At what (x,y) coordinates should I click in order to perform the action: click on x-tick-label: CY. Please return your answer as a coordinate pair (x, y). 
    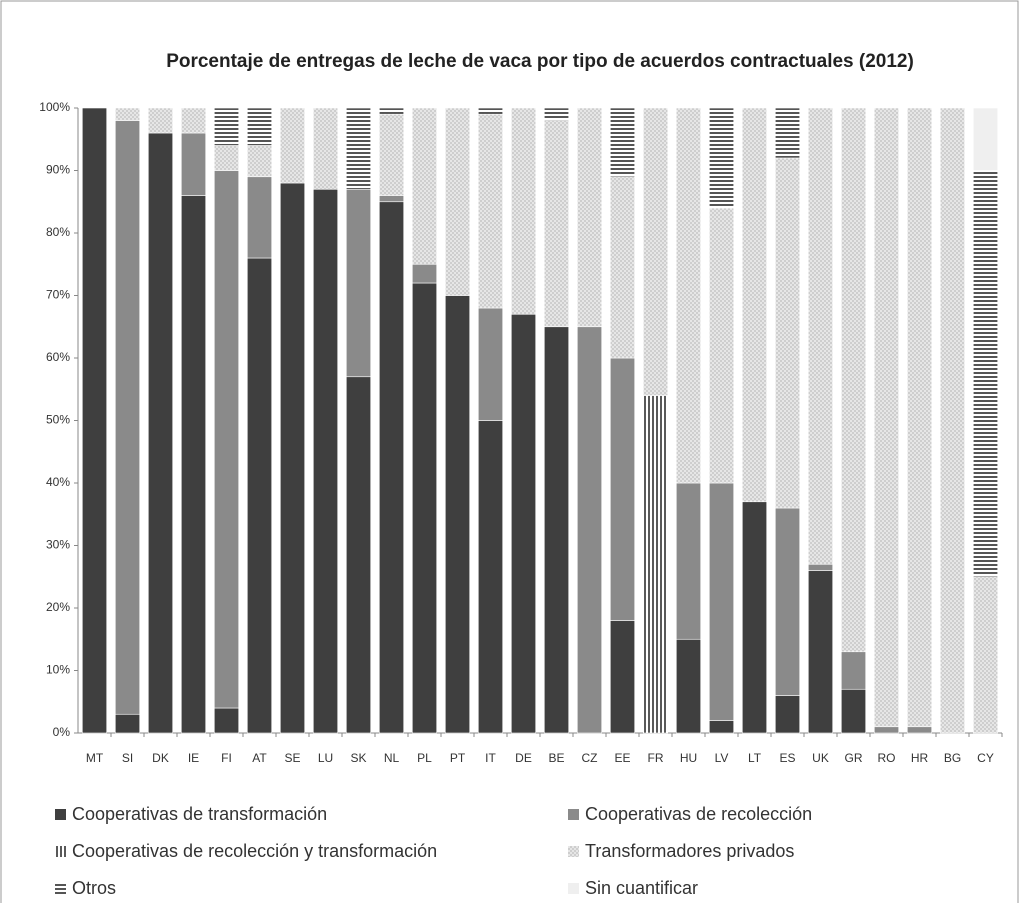
    Looking at the image, I should click on (985, 758).